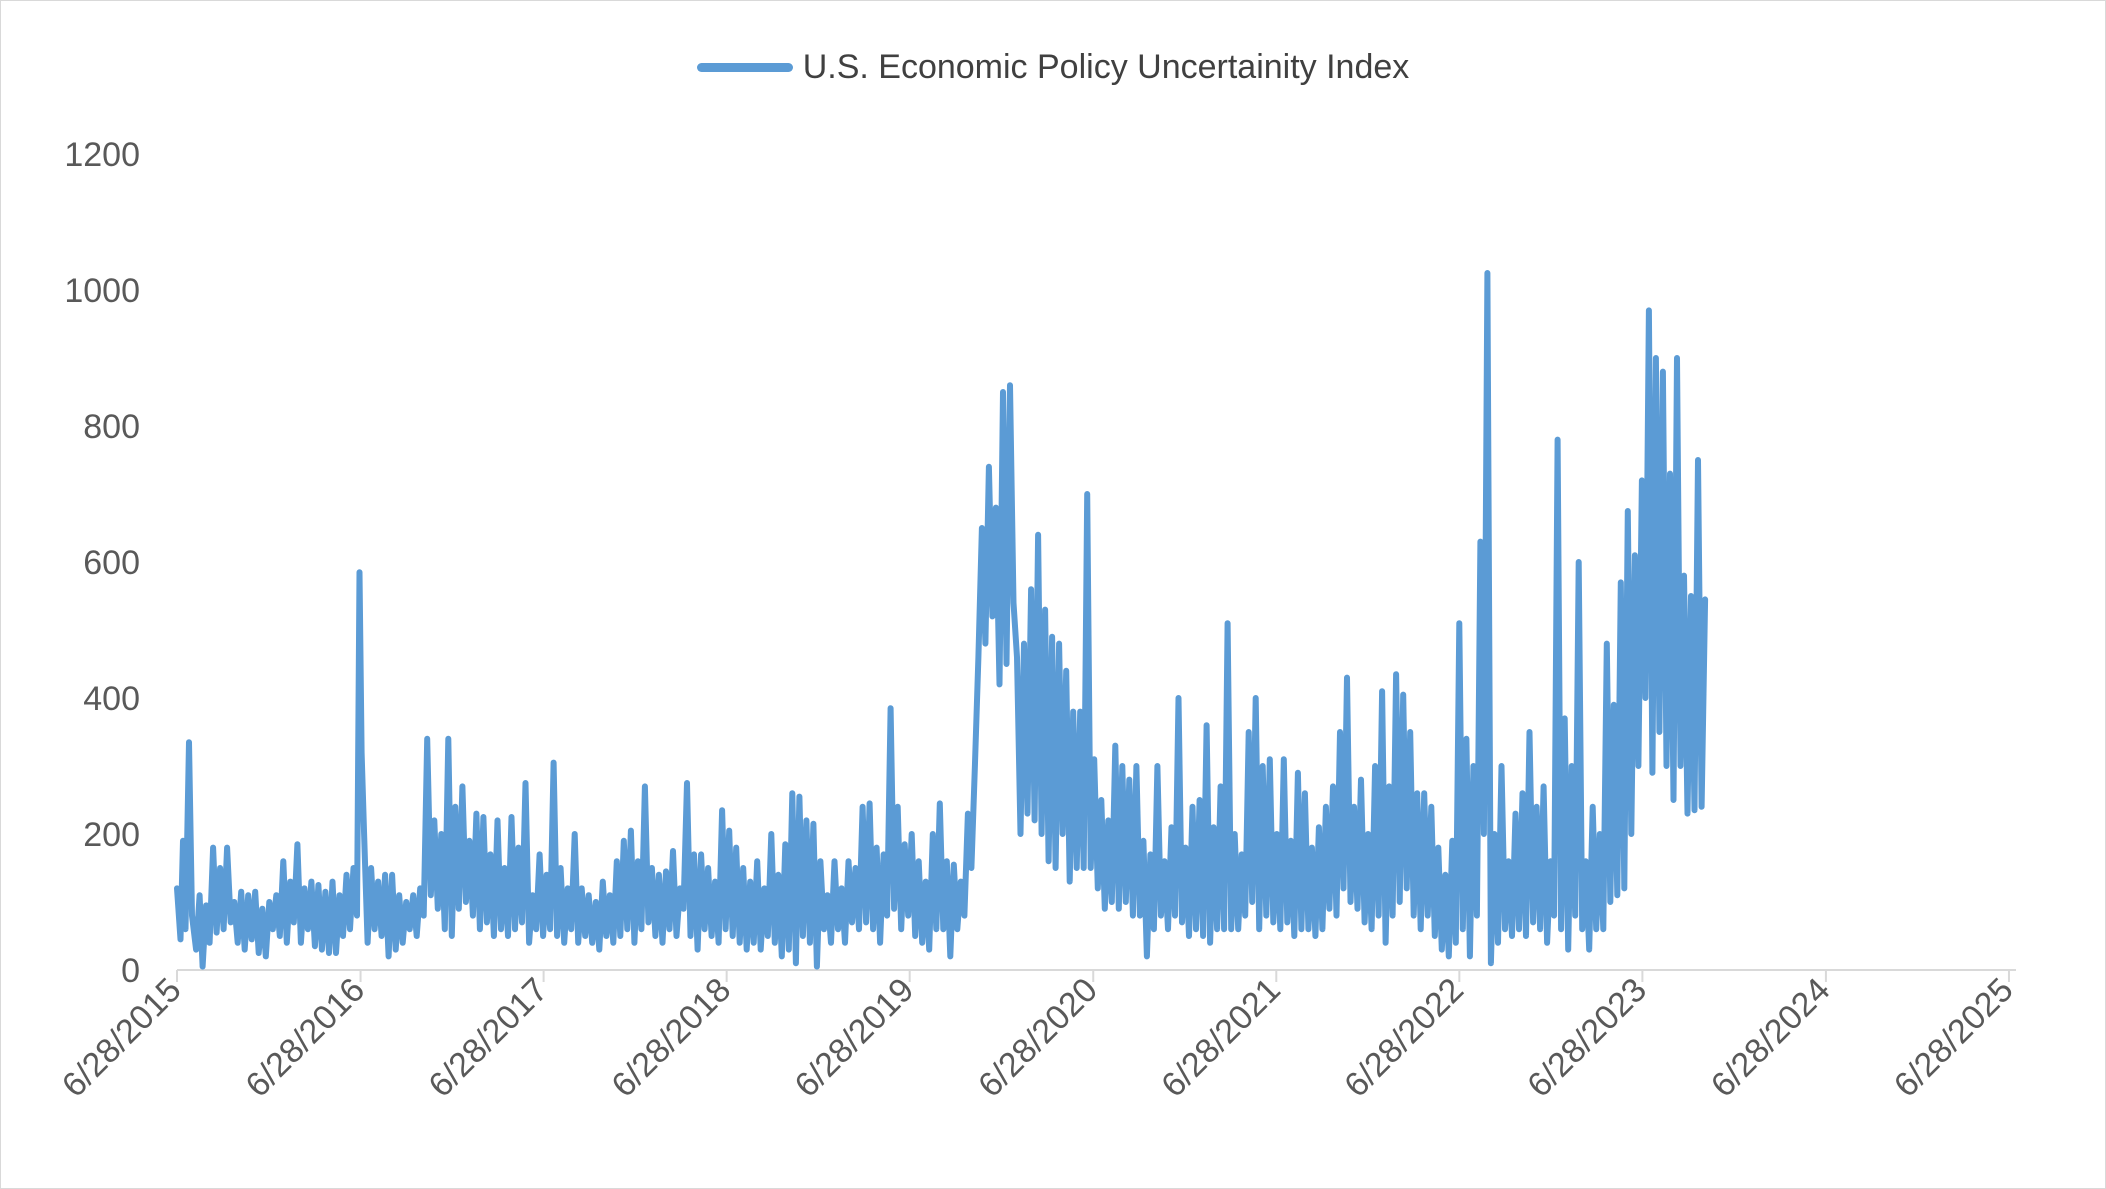  I want to click on x-tick-label: 6/28/2015, so click(122, 1038).